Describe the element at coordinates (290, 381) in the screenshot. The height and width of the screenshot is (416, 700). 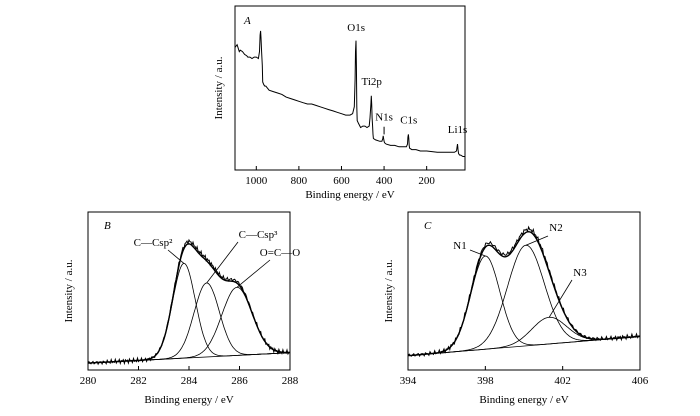
I see `panel-b-xtick-label: 288` at that location.